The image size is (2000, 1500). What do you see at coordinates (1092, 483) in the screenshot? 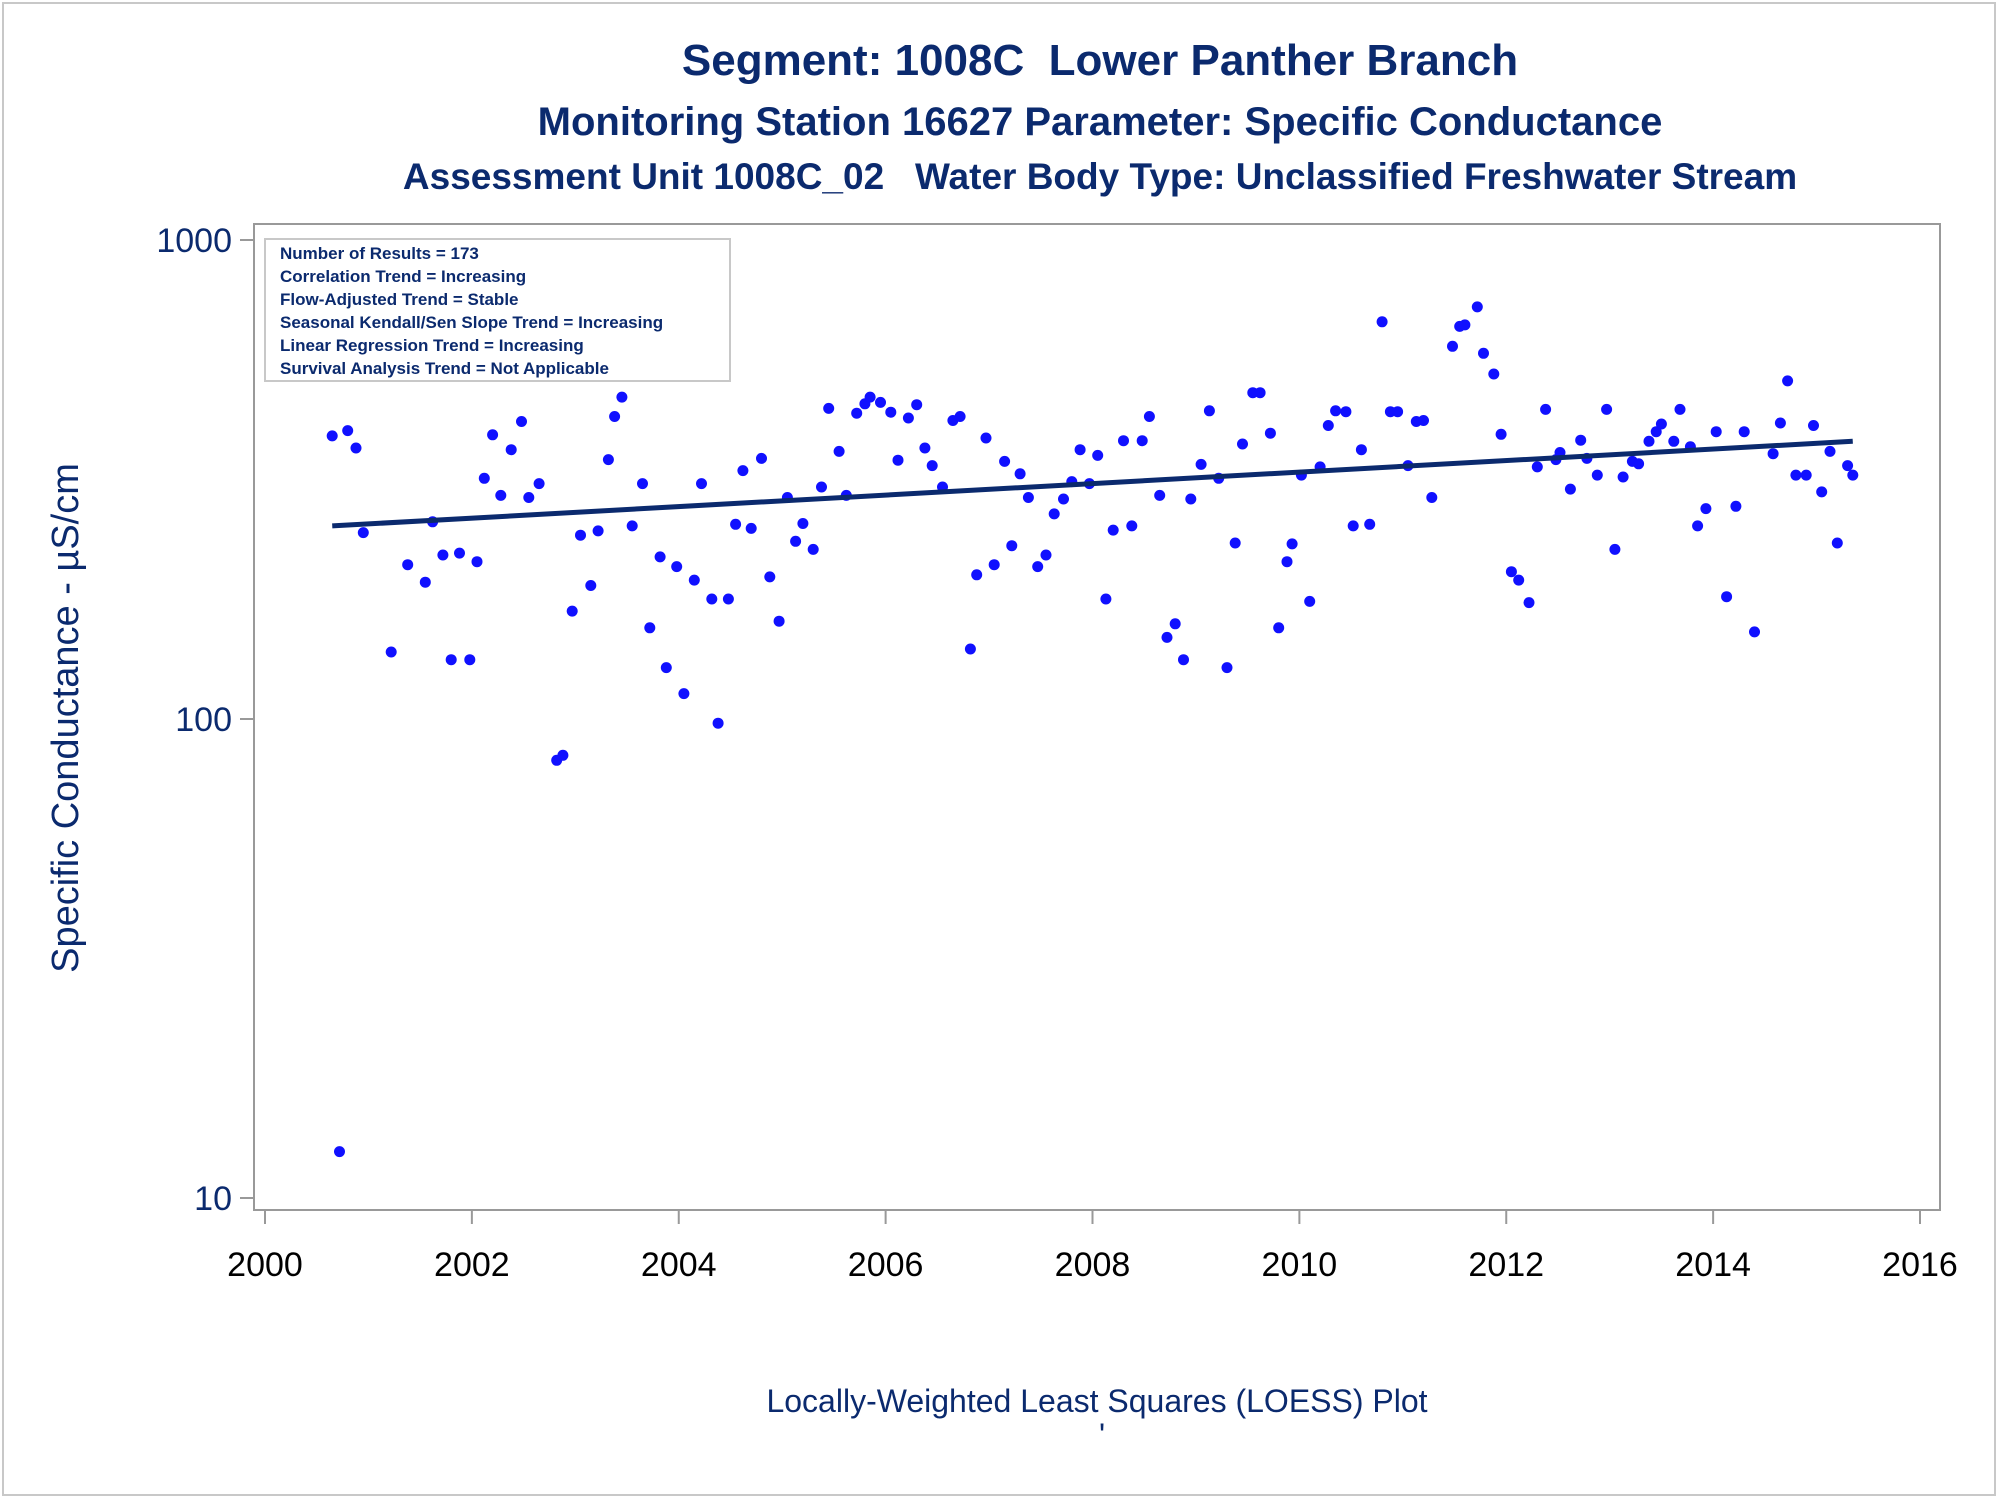
I see `trend-line` at bounding box center [1092, 483].